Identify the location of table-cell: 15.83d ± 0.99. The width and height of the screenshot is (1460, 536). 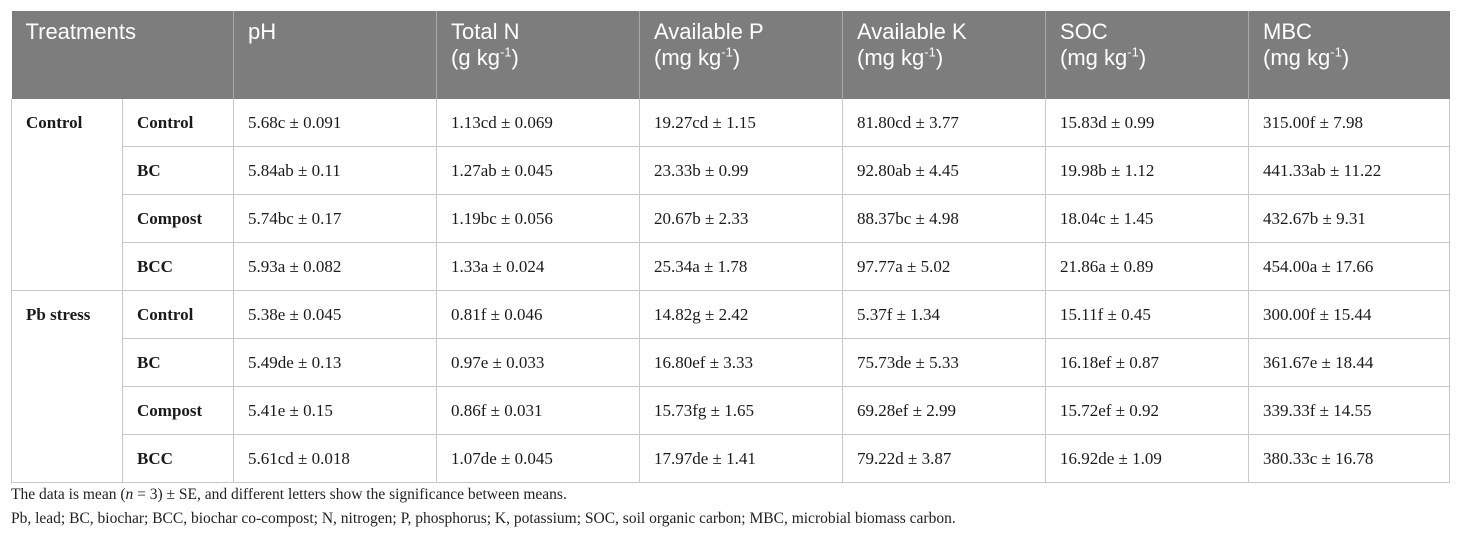
(1147, 123).